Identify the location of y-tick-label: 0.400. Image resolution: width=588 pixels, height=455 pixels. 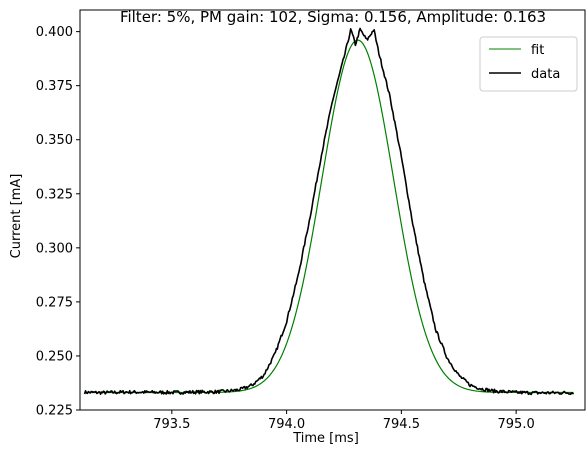
(54, 32).